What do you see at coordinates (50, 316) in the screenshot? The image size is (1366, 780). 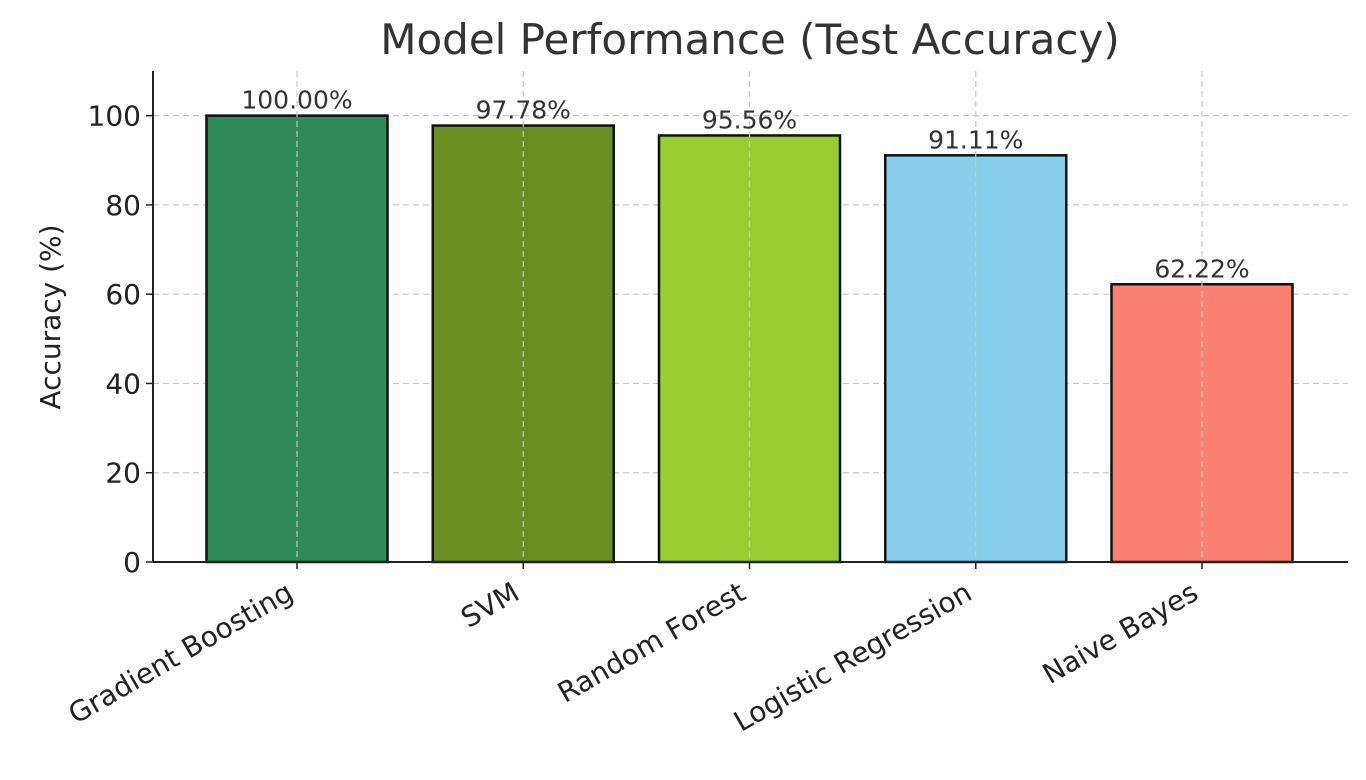 I see `y-axis-label: Accuracy (%)` at bounding box center [50, 316].